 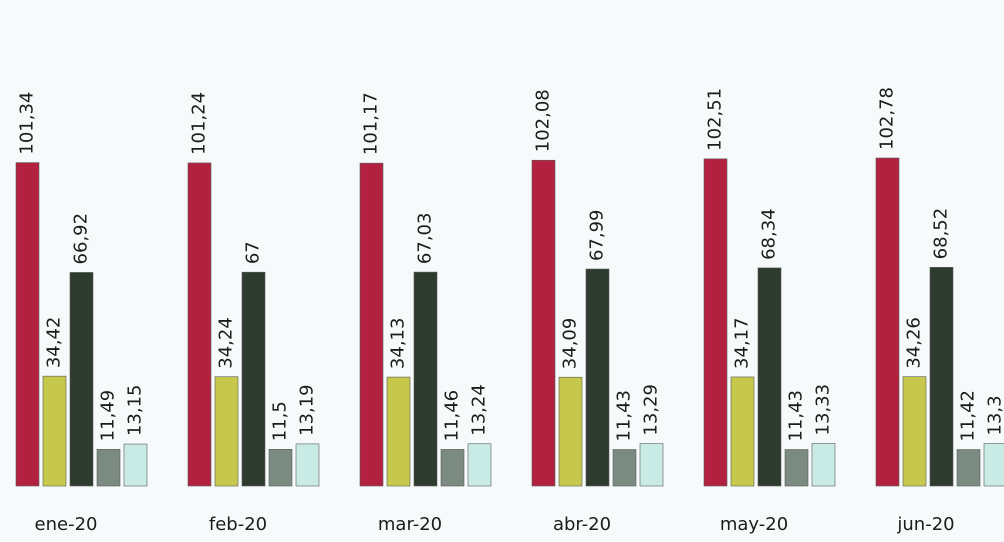 What do you see at coordinates (651, 410) in the screenshot?
I see `data-label: 13,29` at bounding box center [651, 410].